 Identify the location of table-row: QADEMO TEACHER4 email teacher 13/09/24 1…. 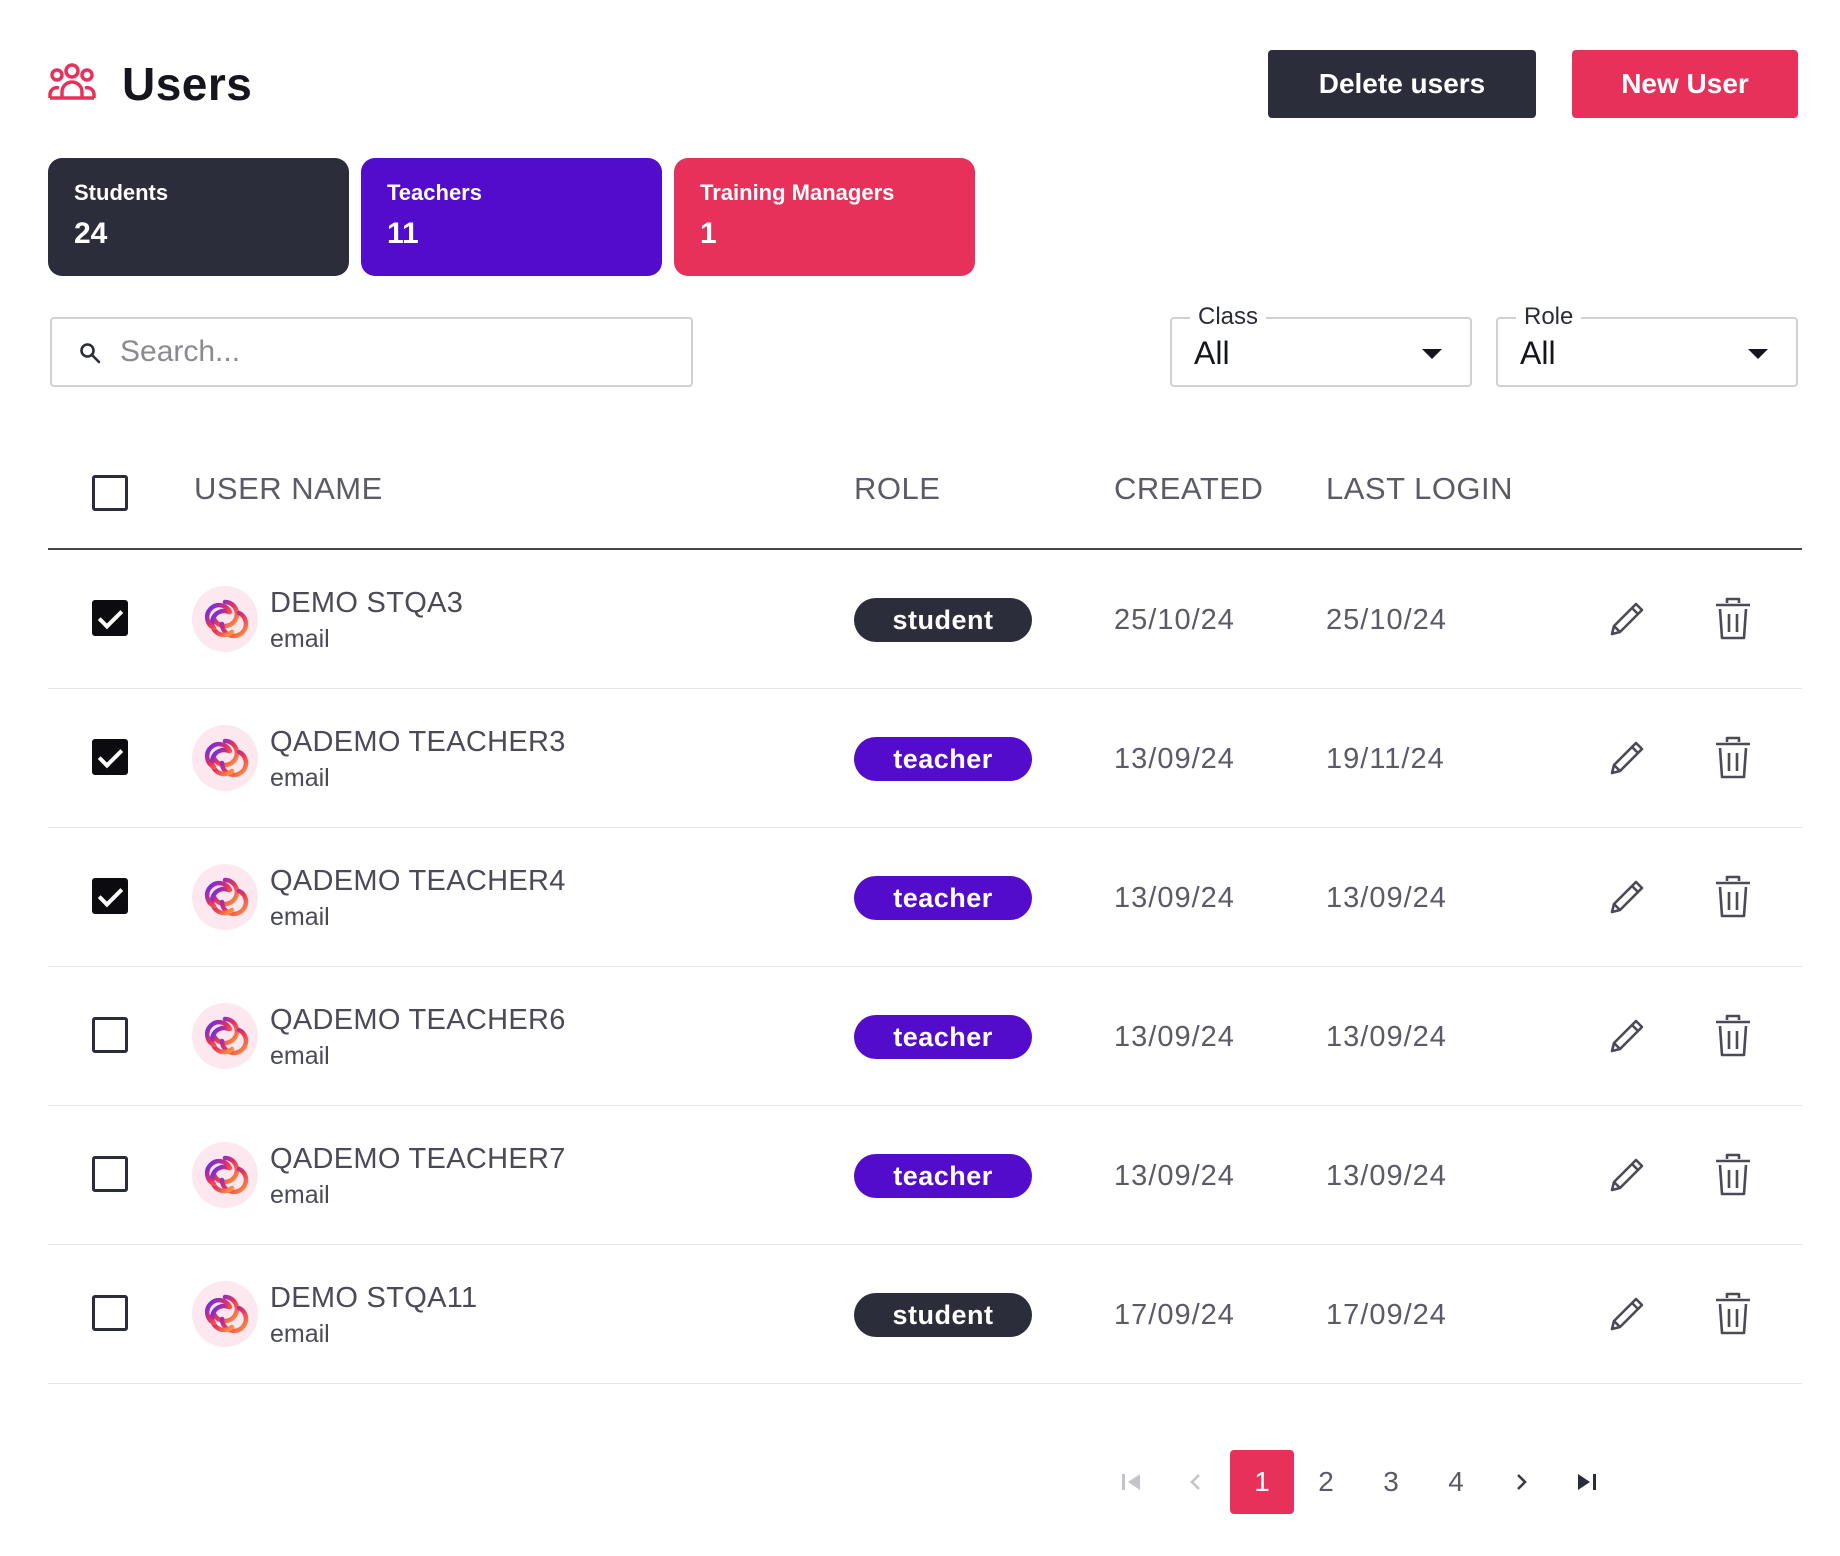
(925, 897).